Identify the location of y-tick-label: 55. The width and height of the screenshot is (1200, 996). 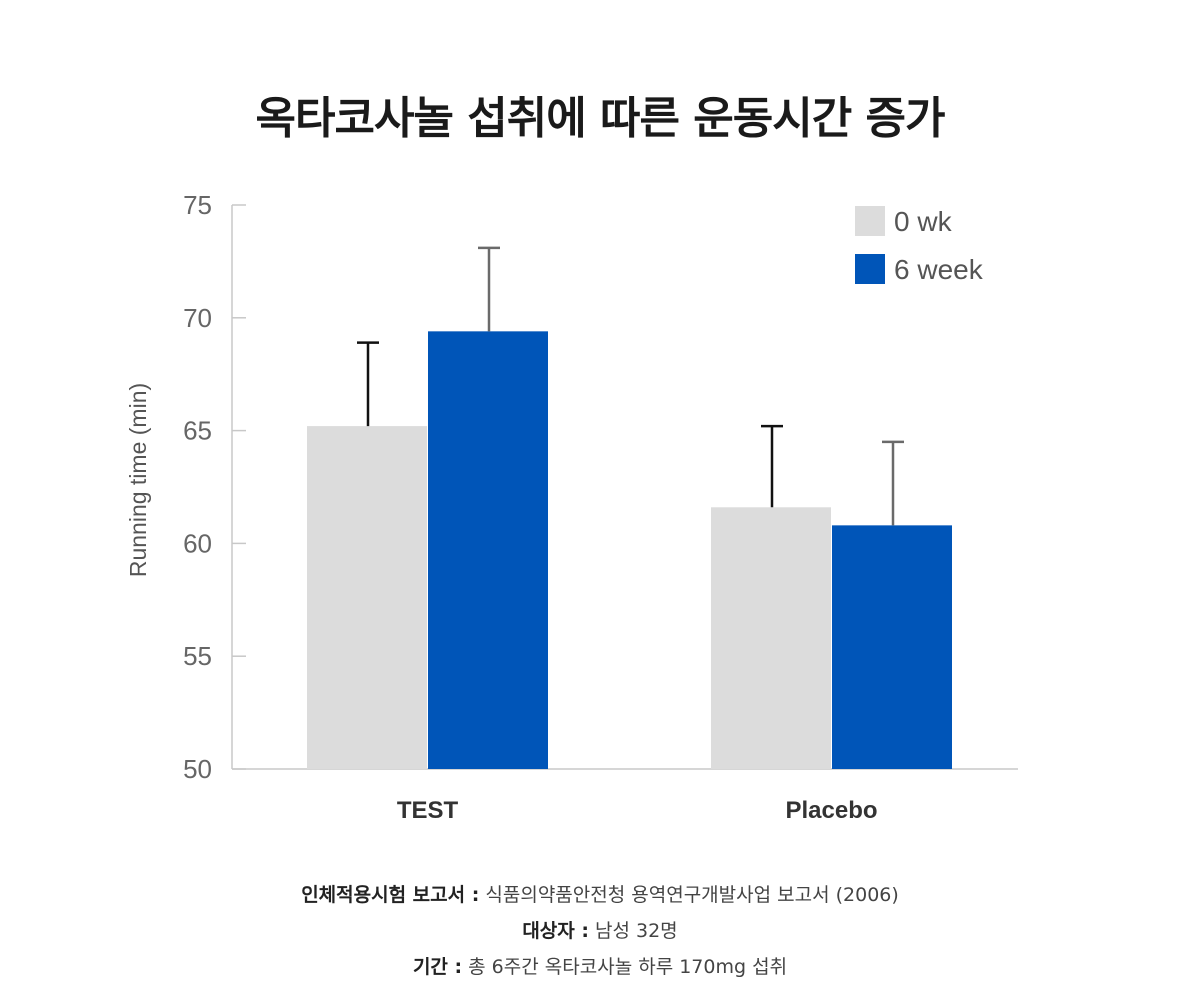
(197, 656).